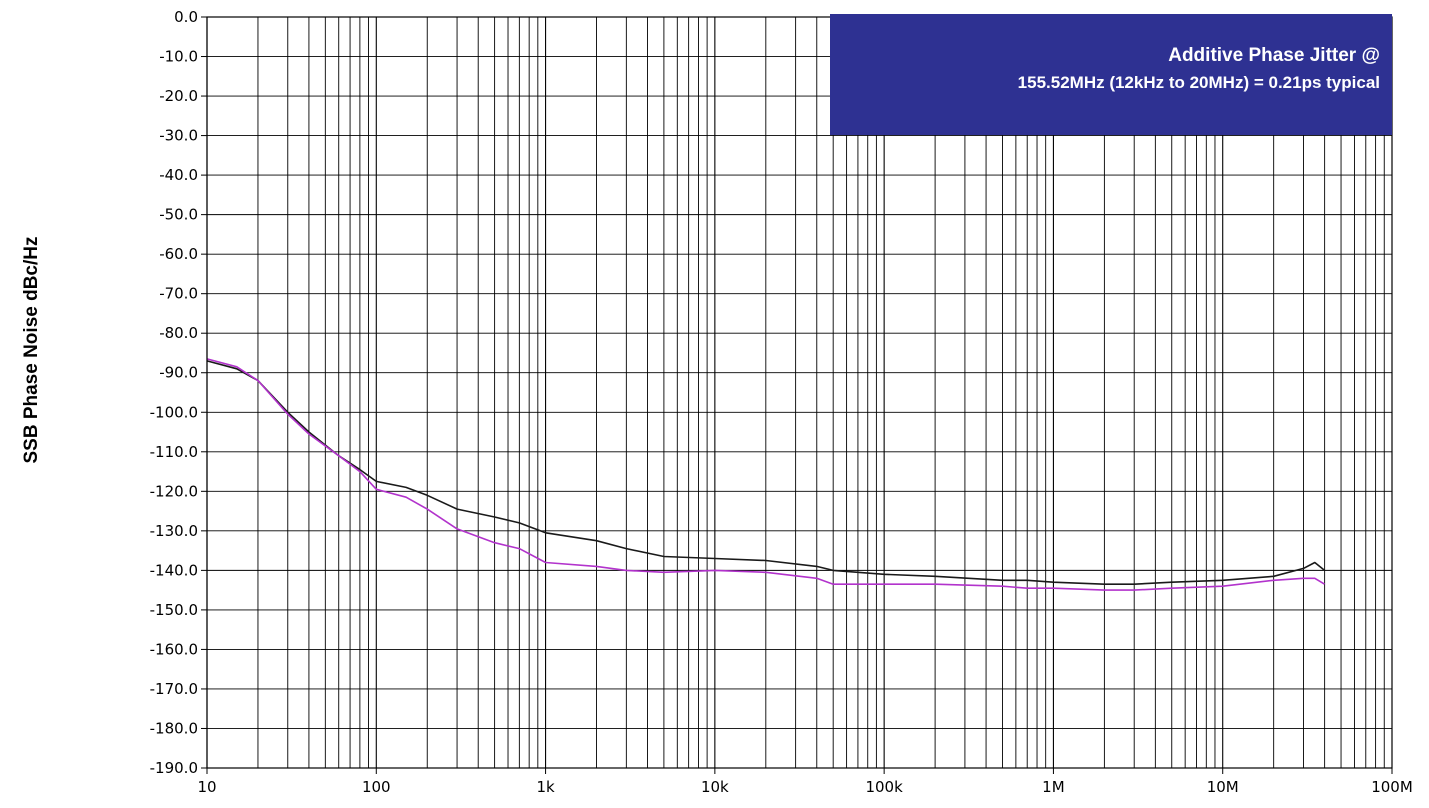  What do you see at coordinates (805, 782) in the screenshot?
I see `x-axis-ticks: 10 100 1k 10k 100k 1M 10M 100M` at bounding box center [805, 782].